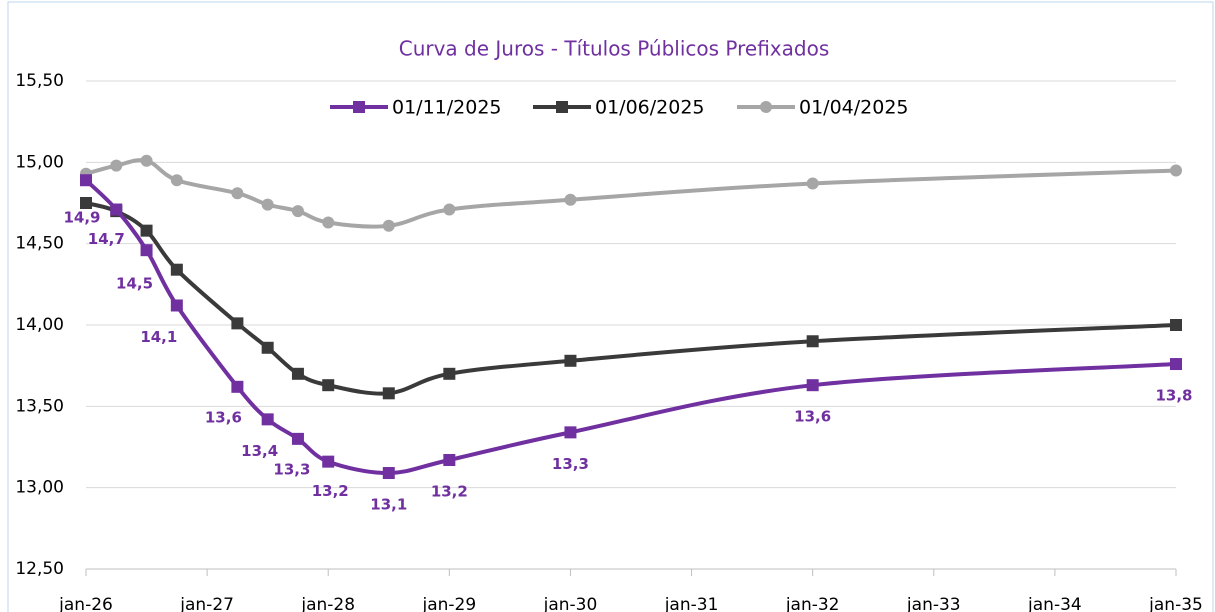 Image resolution: width=1215 pixels, height=612 pixels. Describe the element at coordinates (39, 569) in the screenshot. I see `y-tick-label: 12,50` at that location.